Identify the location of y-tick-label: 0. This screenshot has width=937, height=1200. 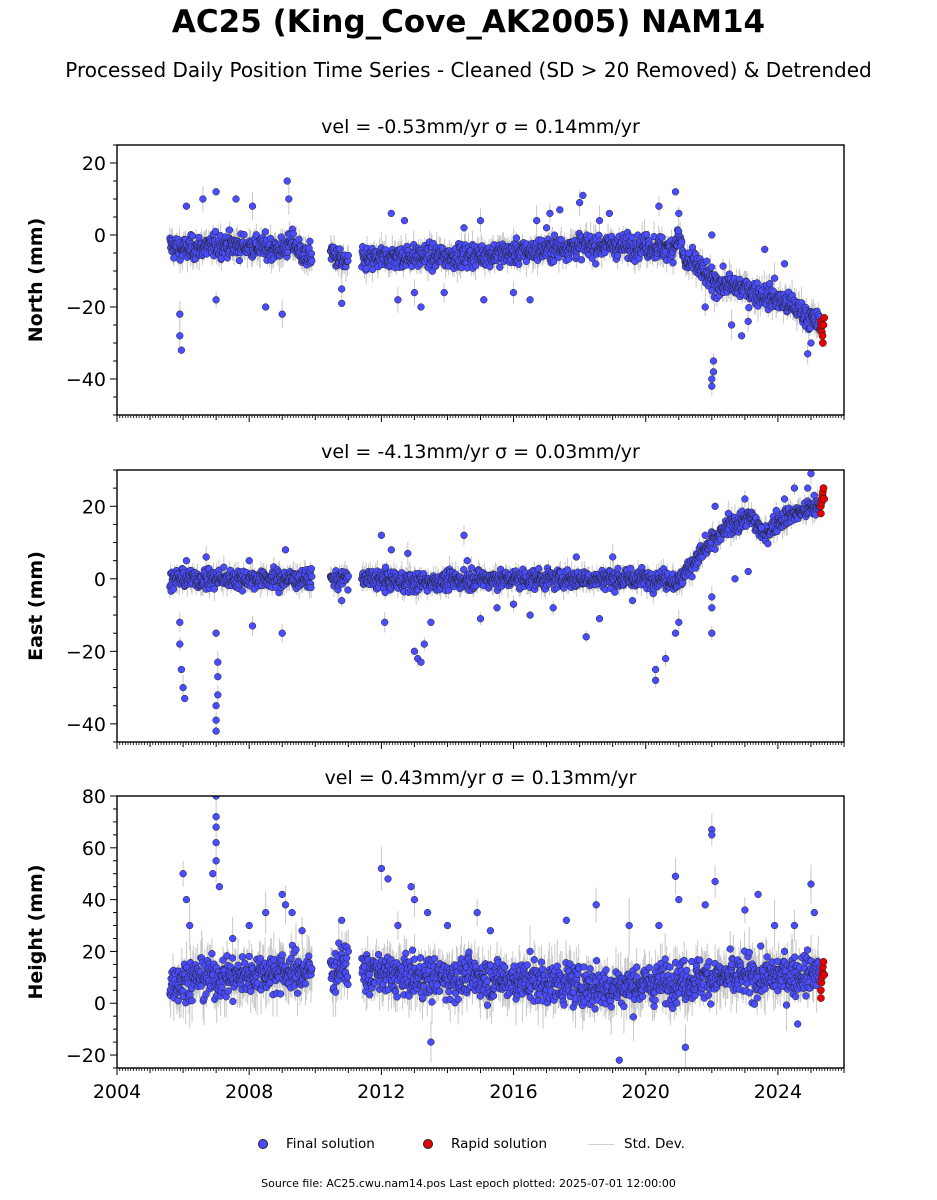
(100, 236).